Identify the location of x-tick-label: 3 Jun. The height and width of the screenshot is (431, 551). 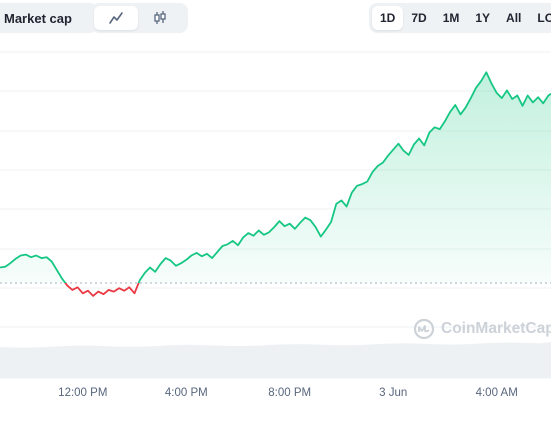
(393, 393).